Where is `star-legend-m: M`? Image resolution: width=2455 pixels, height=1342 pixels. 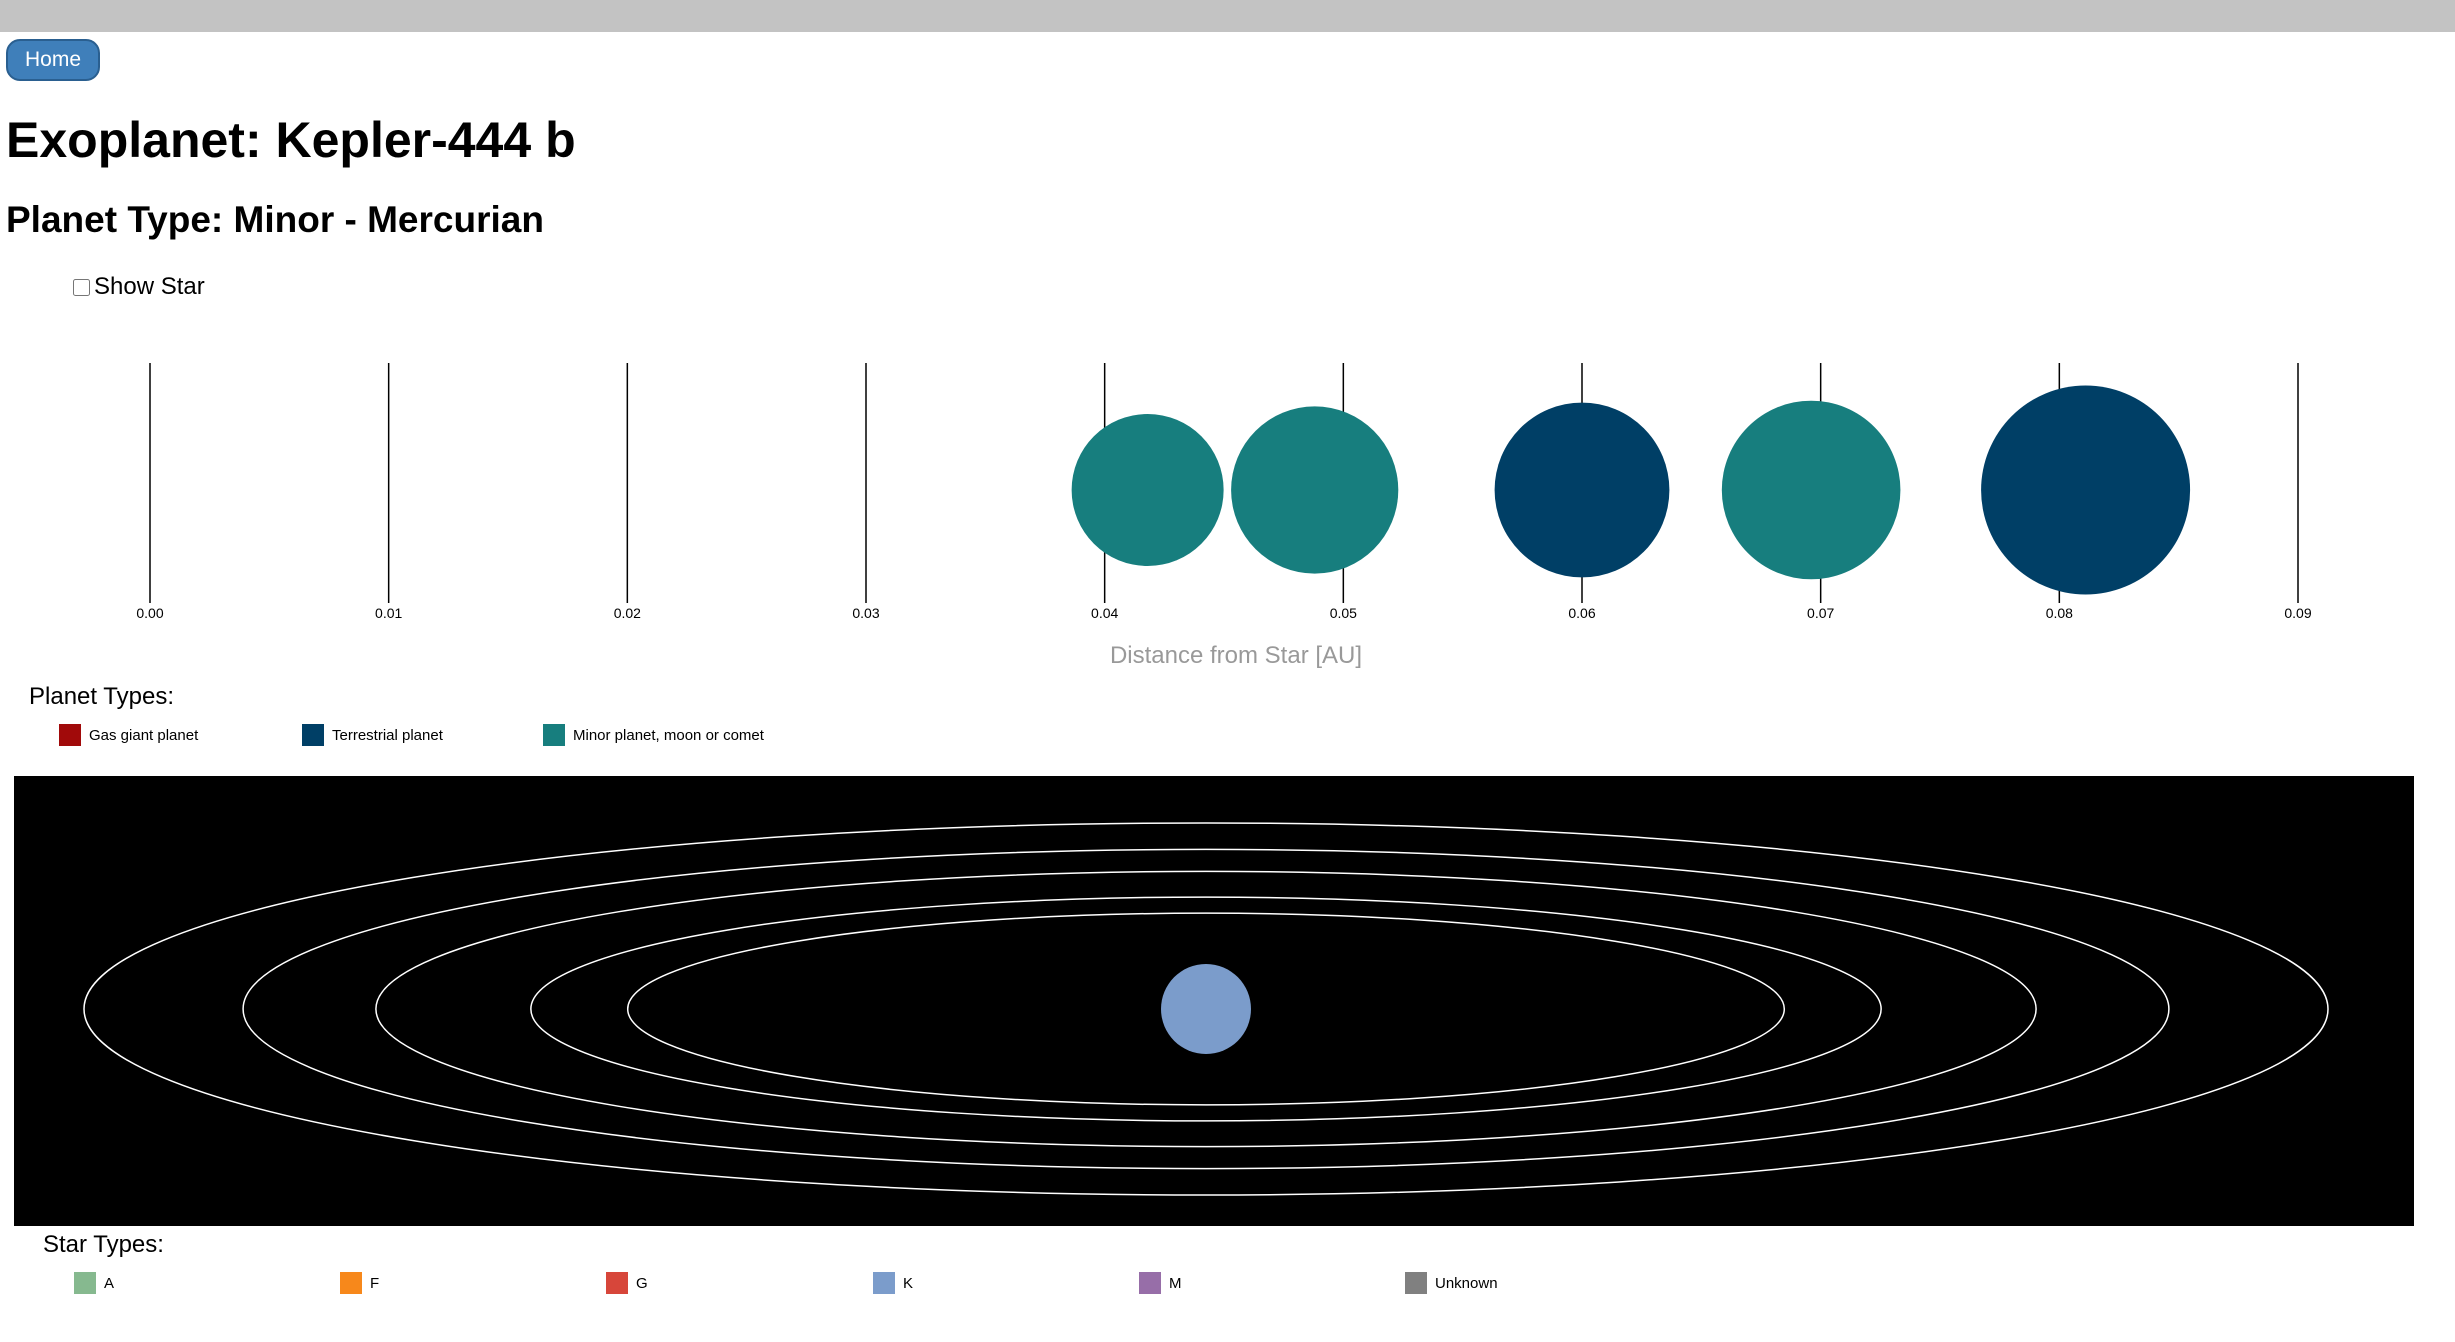
star-legend-m: M is located at coordinates (1160, 1283).